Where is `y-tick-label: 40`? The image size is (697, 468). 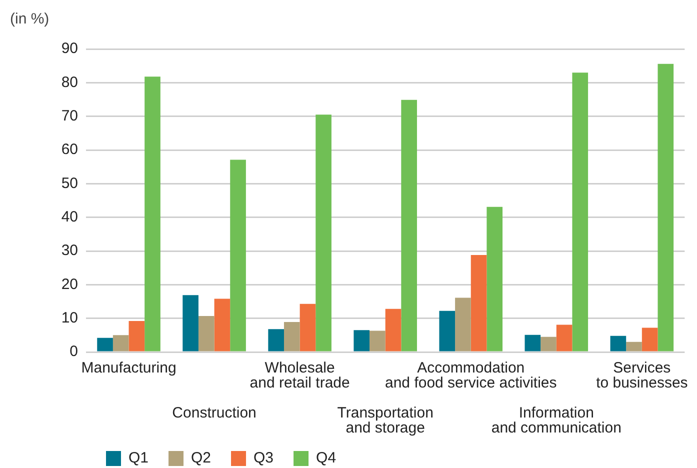 y-tick-label: 40 is located at coordinates (69, 217).